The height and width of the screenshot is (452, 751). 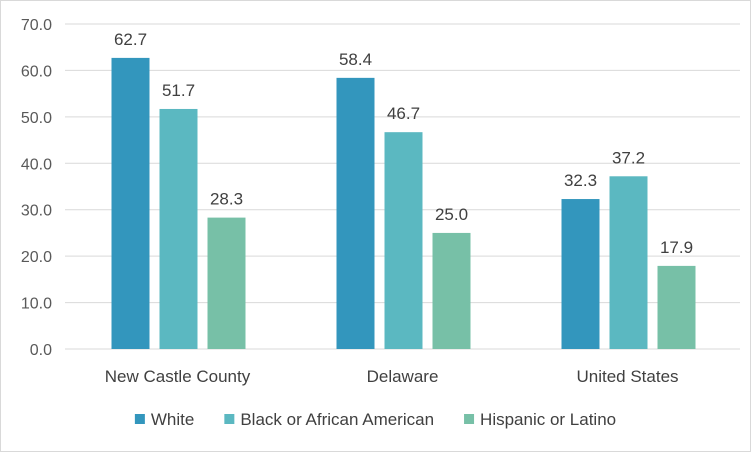 What do you see at coordinates (548, 419) in the screenshot?
I see `legend-label: Hispanic or Latino` at bounding box center [548, 419].